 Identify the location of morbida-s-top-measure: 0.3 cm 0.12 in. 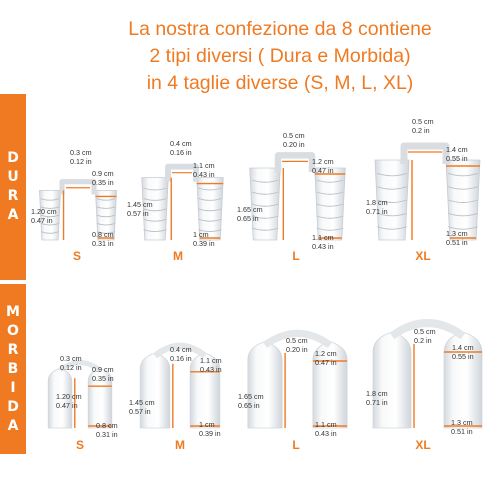
(71, 363).